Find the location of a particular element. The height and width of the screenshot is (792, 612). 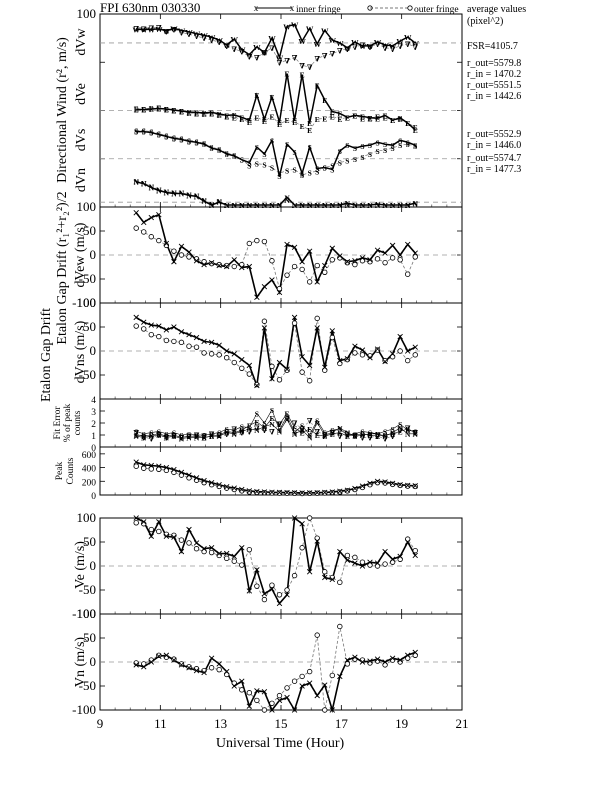

point-inner-W-36: W is located at coordinates (408, 37).